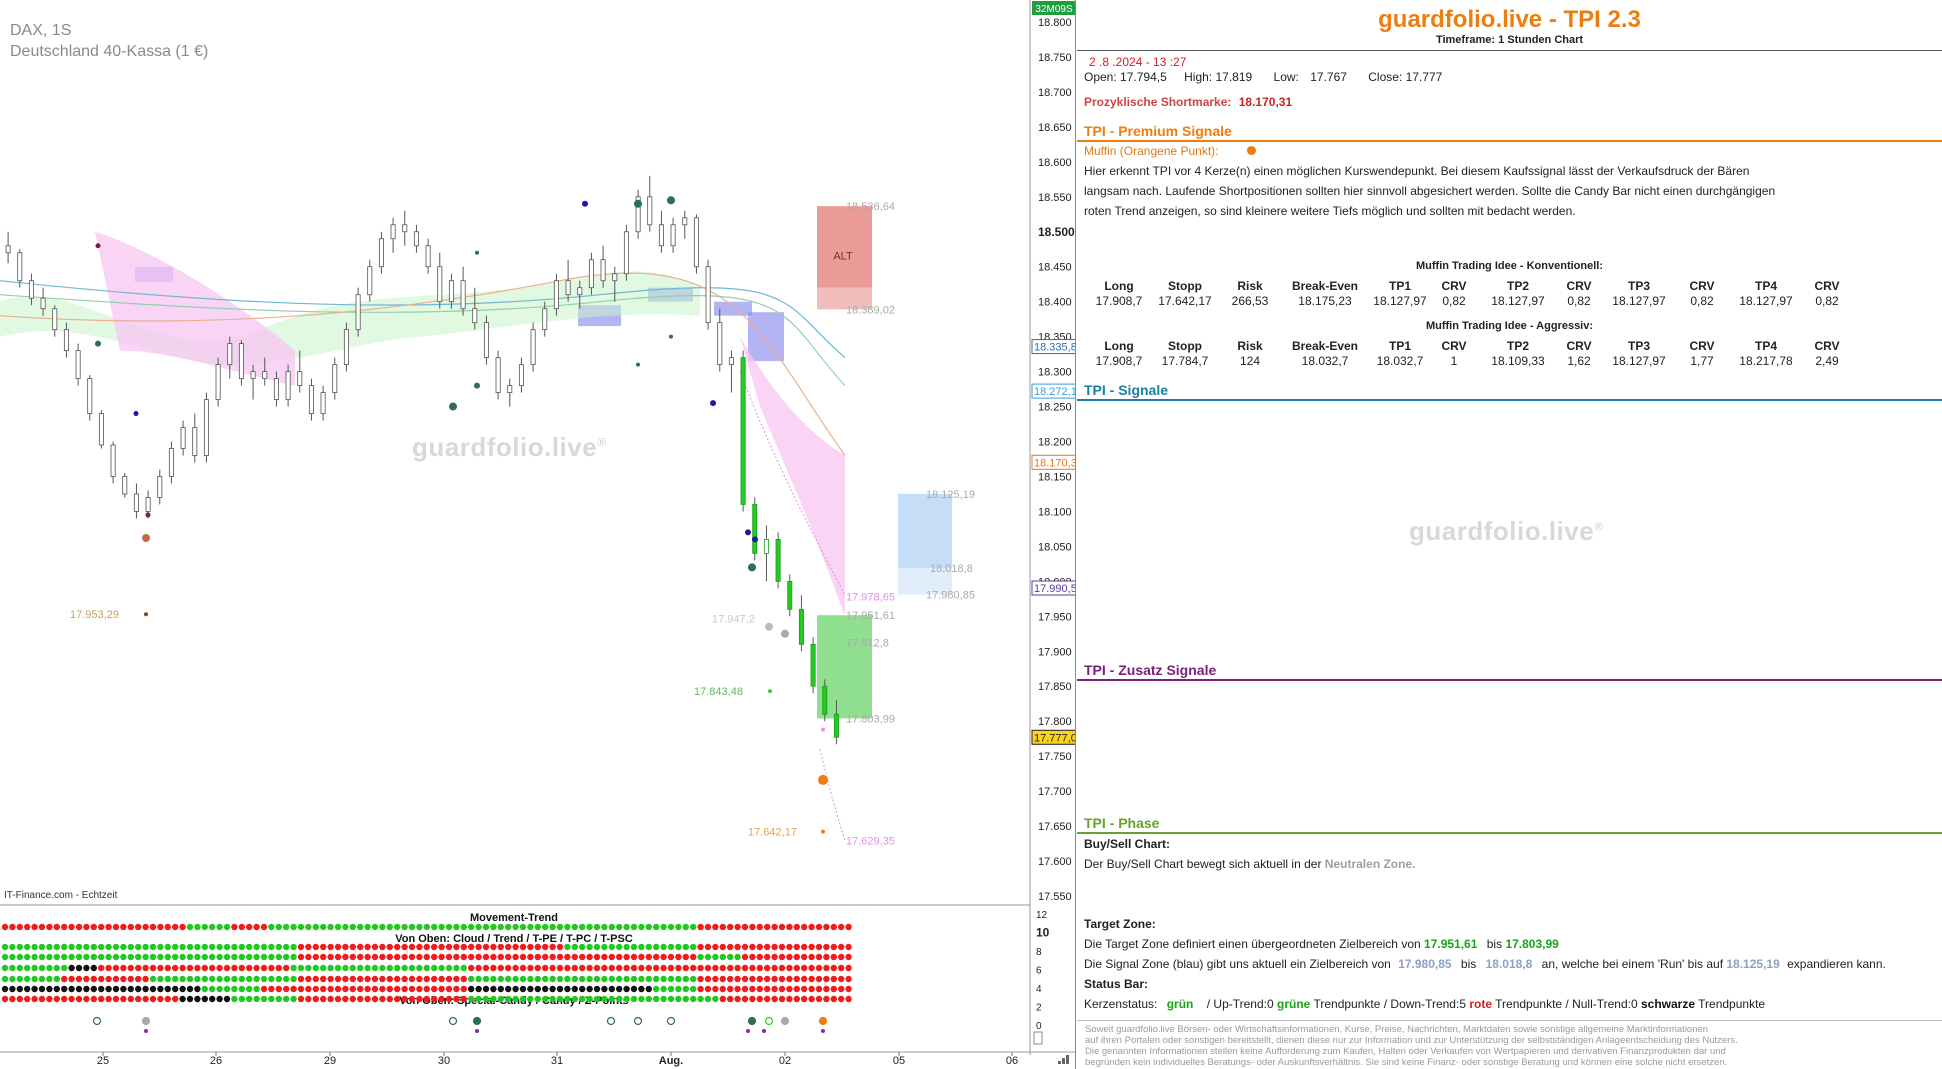  Describe the element at coordinates (1509, 266) in the screenshot. I see `idea-konv-title: Muffin Trading Idee - Konventionell:` at that location.